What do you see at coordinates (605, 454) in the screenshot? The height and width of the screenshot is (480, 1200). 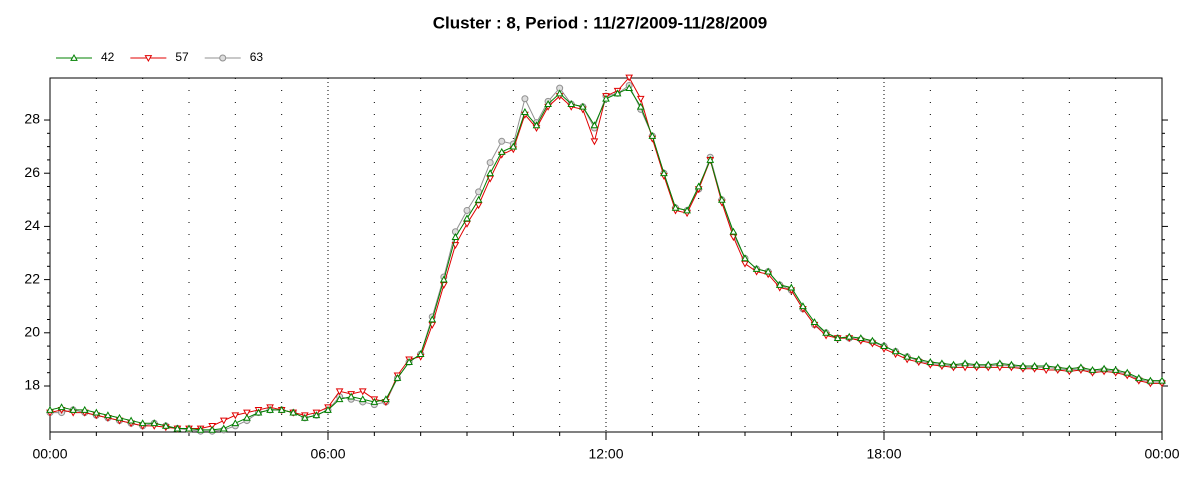 I see `x-tick-label: 12:00` at bounding box center [605, 454].